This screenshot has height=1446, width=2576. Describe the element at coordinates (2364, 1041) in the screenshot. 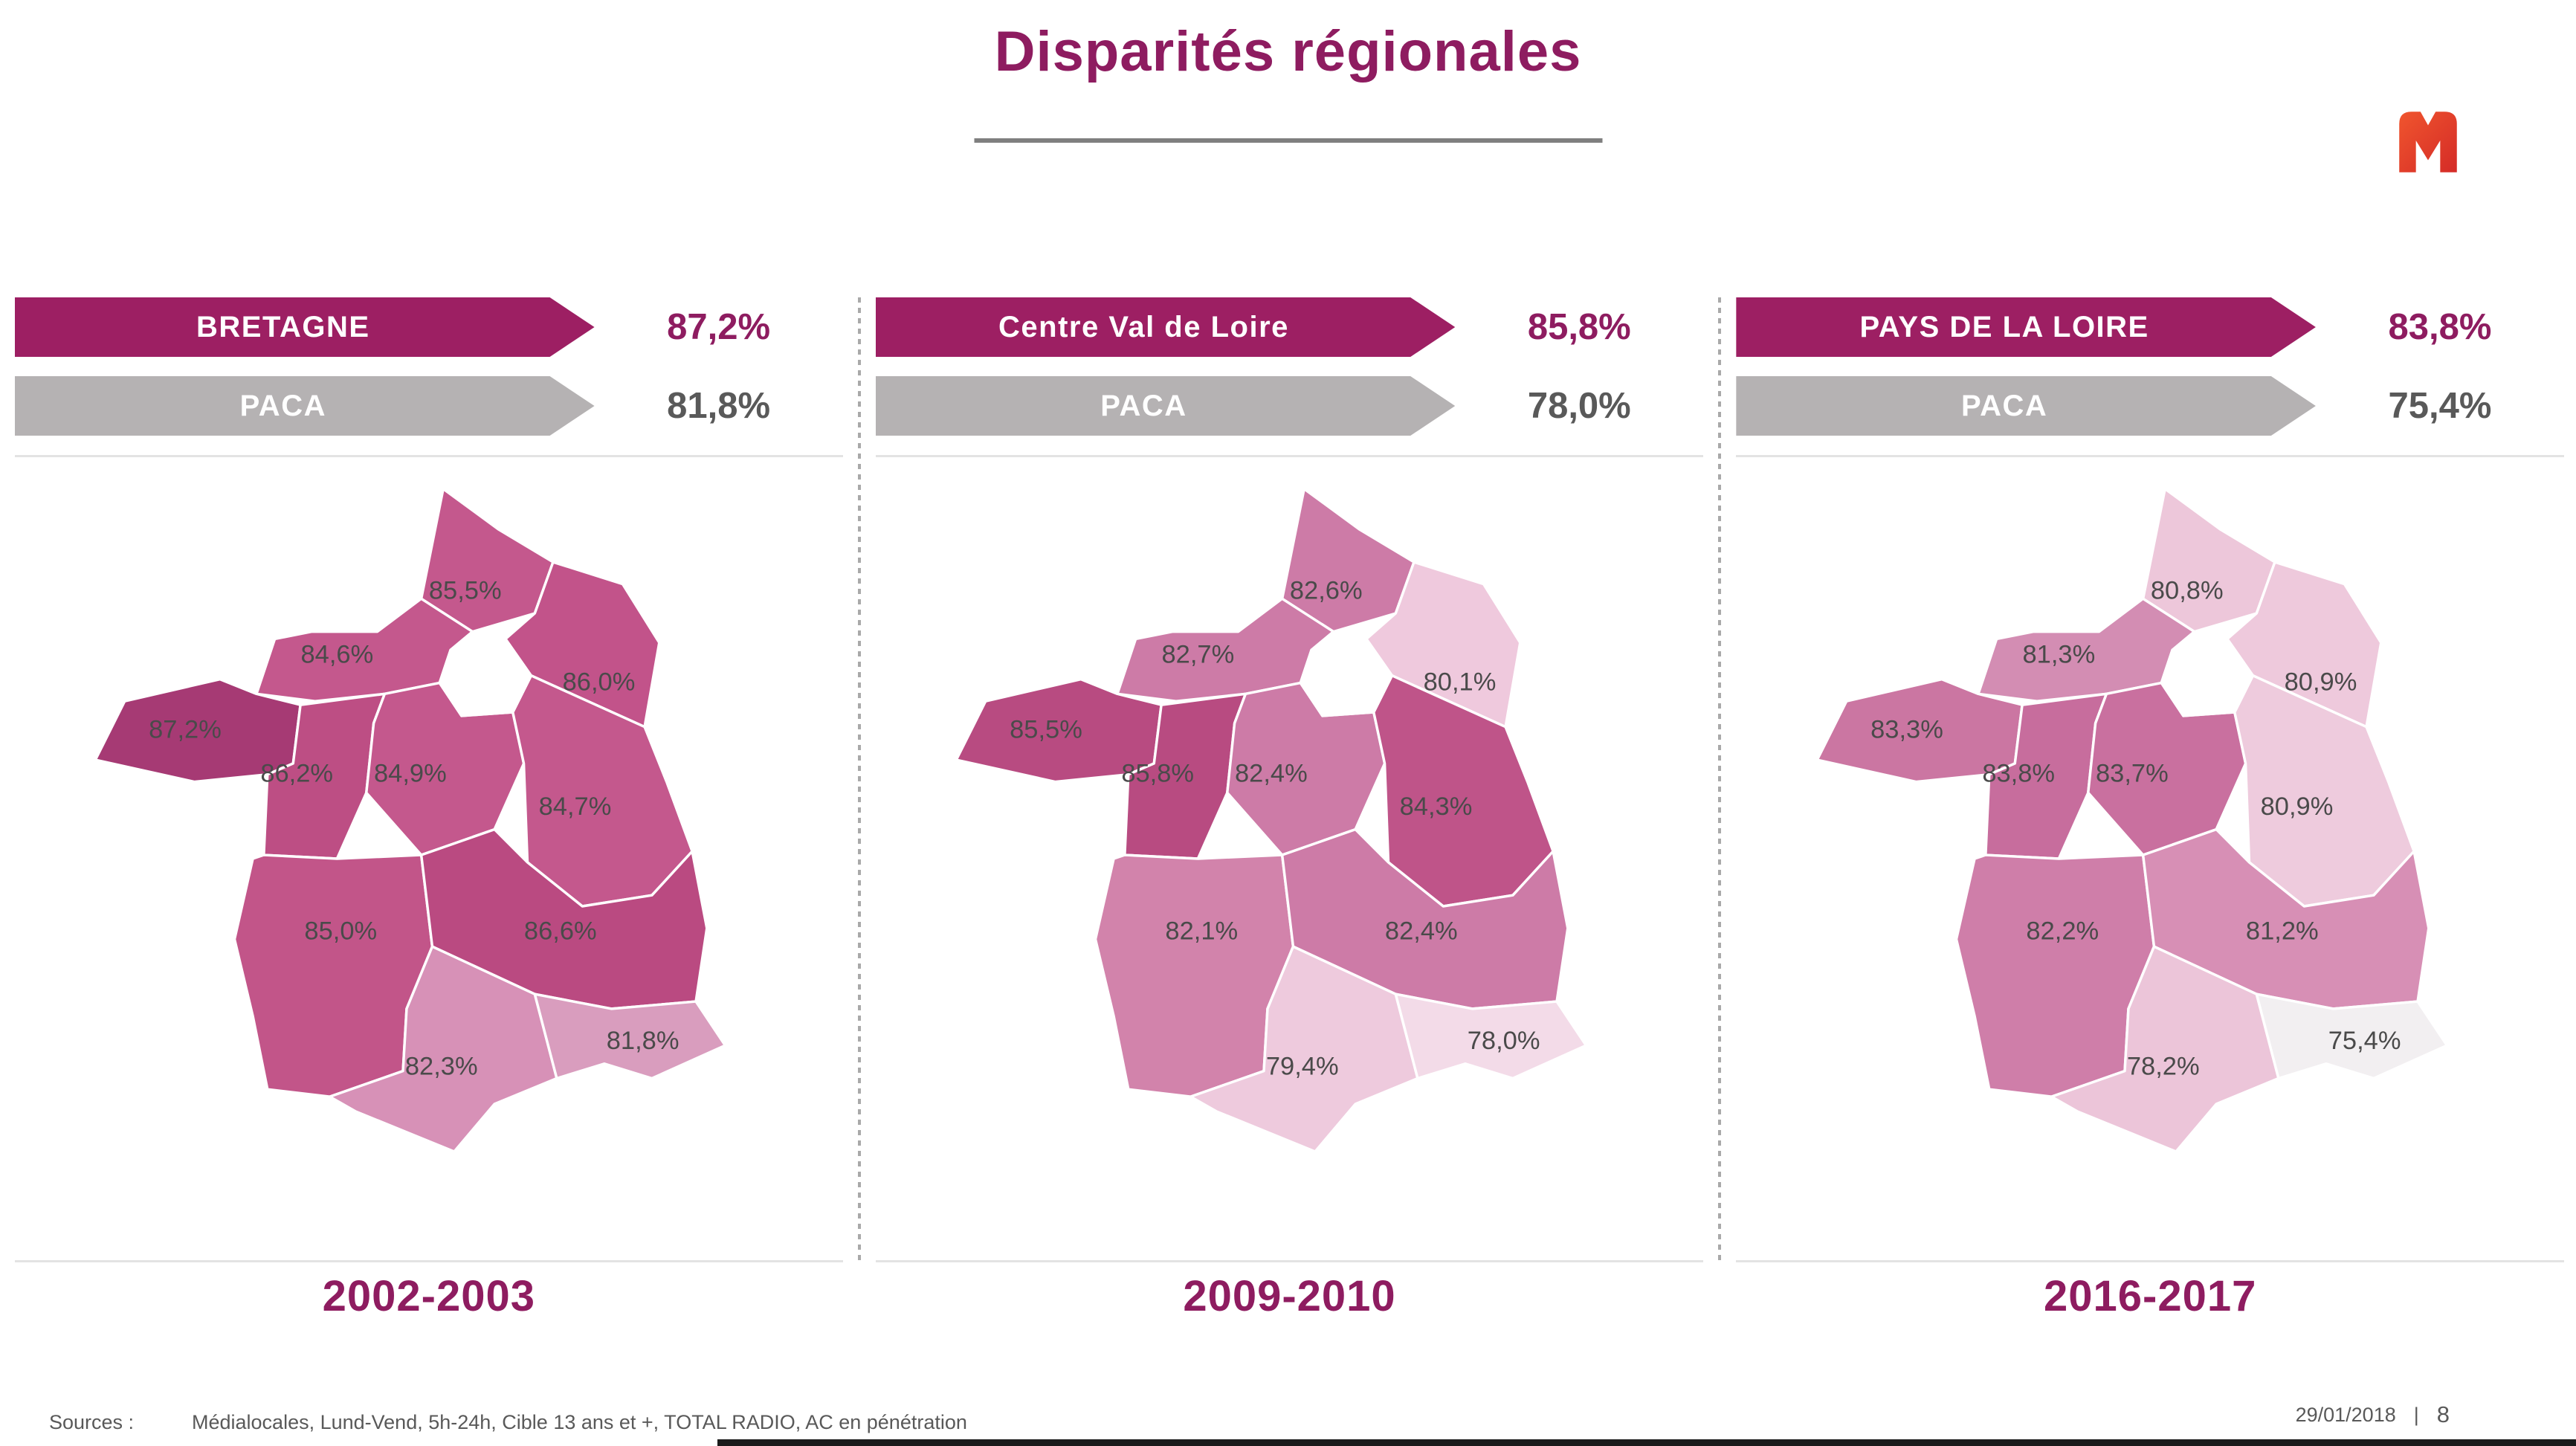

I see `region-value-paca: 75,4%` at that location.